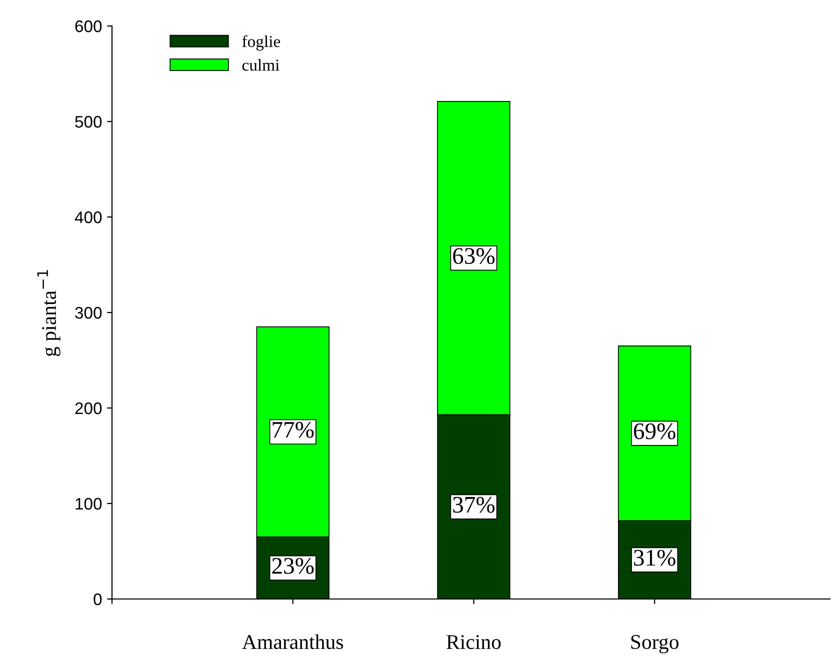 The image size is (831, 656). What do you see at coordinates (474, 504) in the screenshot?
I see `annotation: 37%` at bounding box center [474, 504].